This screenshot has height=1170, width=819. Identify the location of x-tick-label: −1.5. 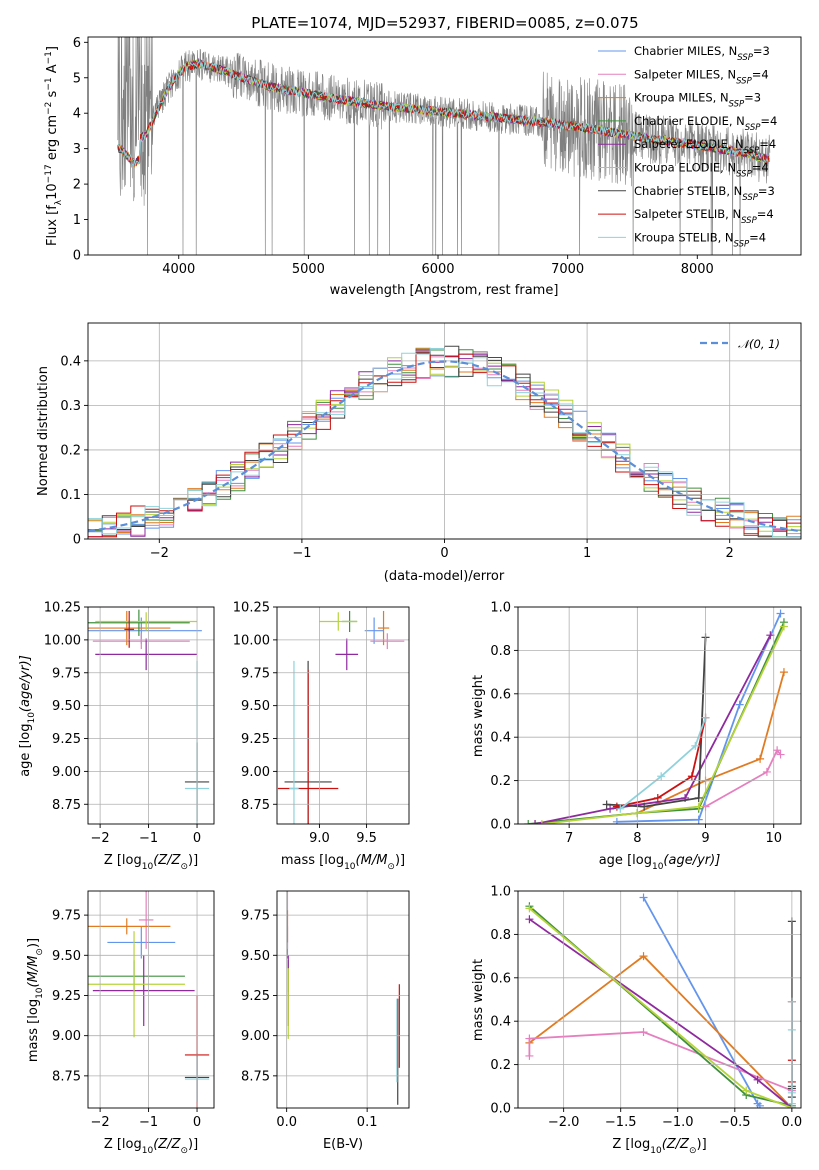
(621, 1122).